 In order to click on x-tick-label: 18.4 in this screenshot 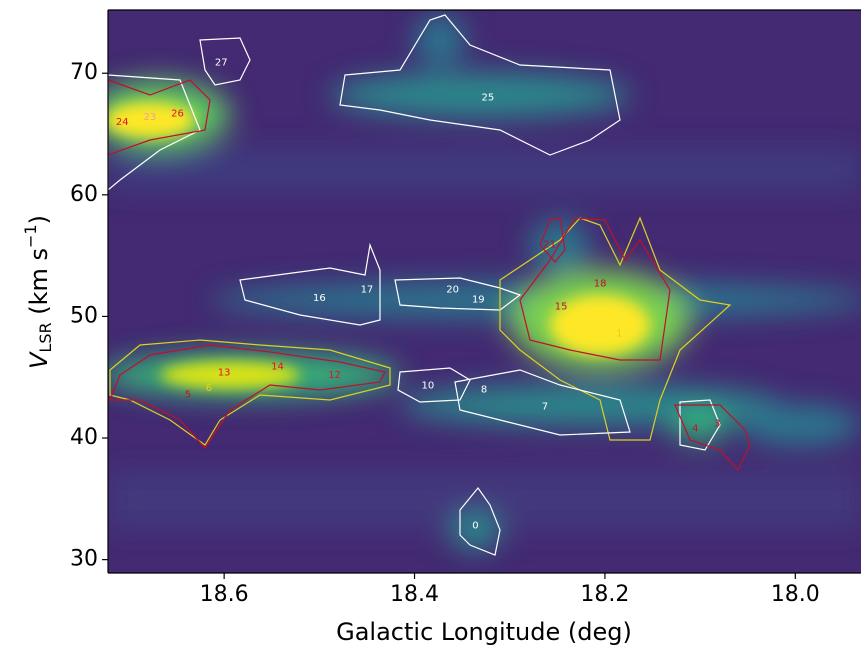, I will do `click(414, 594)`.